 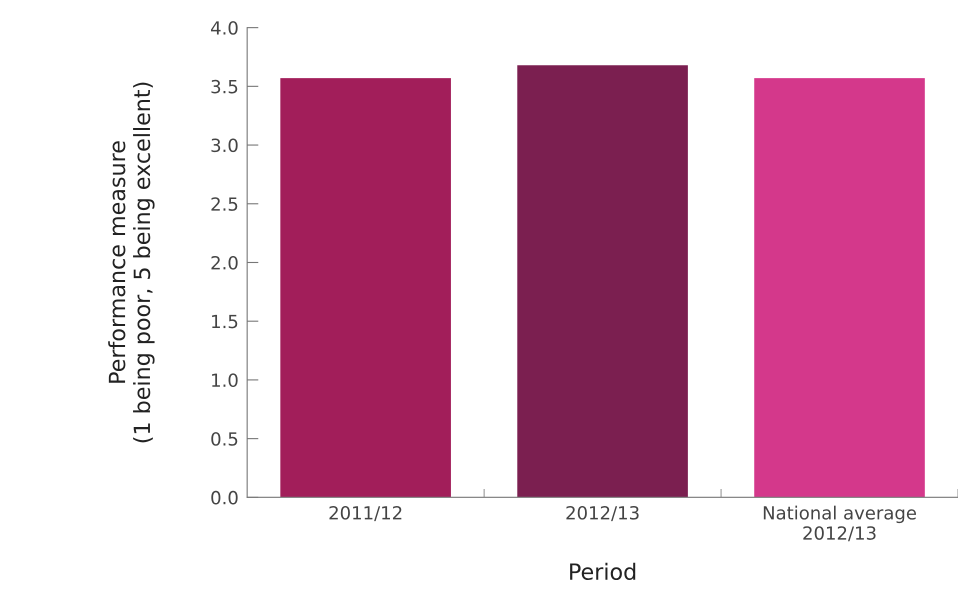 I want to click on x-axis-title: Period, so click(x=603, y=571).